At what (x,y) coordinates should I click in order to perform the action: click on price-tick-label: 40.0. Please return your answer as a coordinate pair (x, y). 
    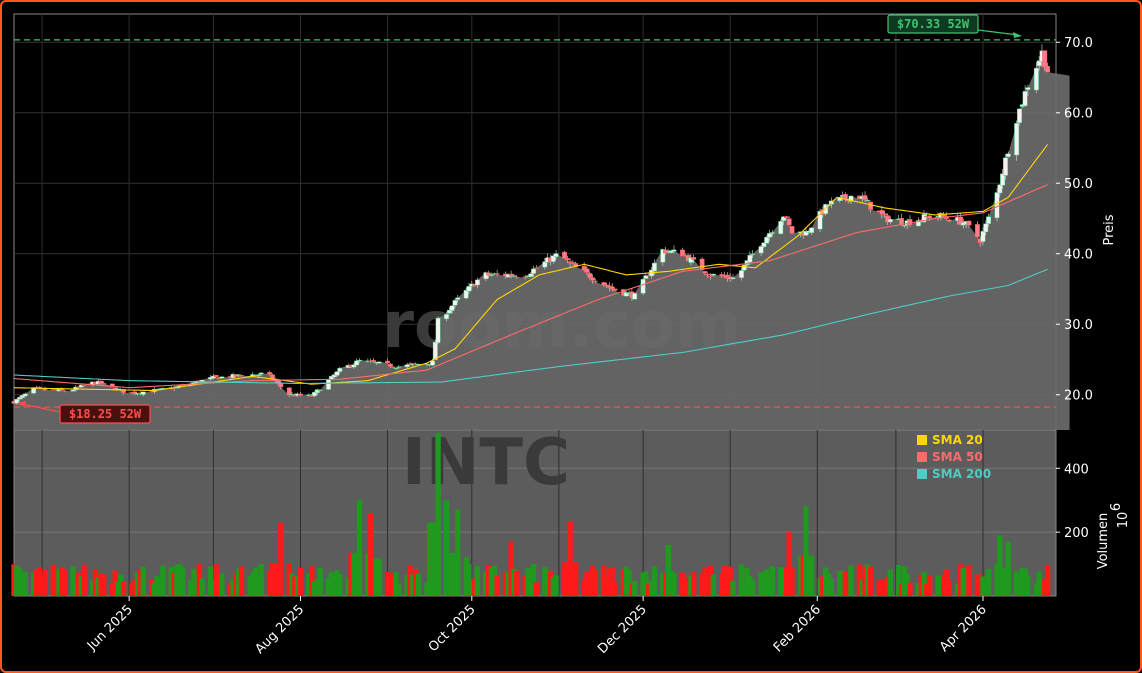
    Looking at the image, I should click on (1078, 255).